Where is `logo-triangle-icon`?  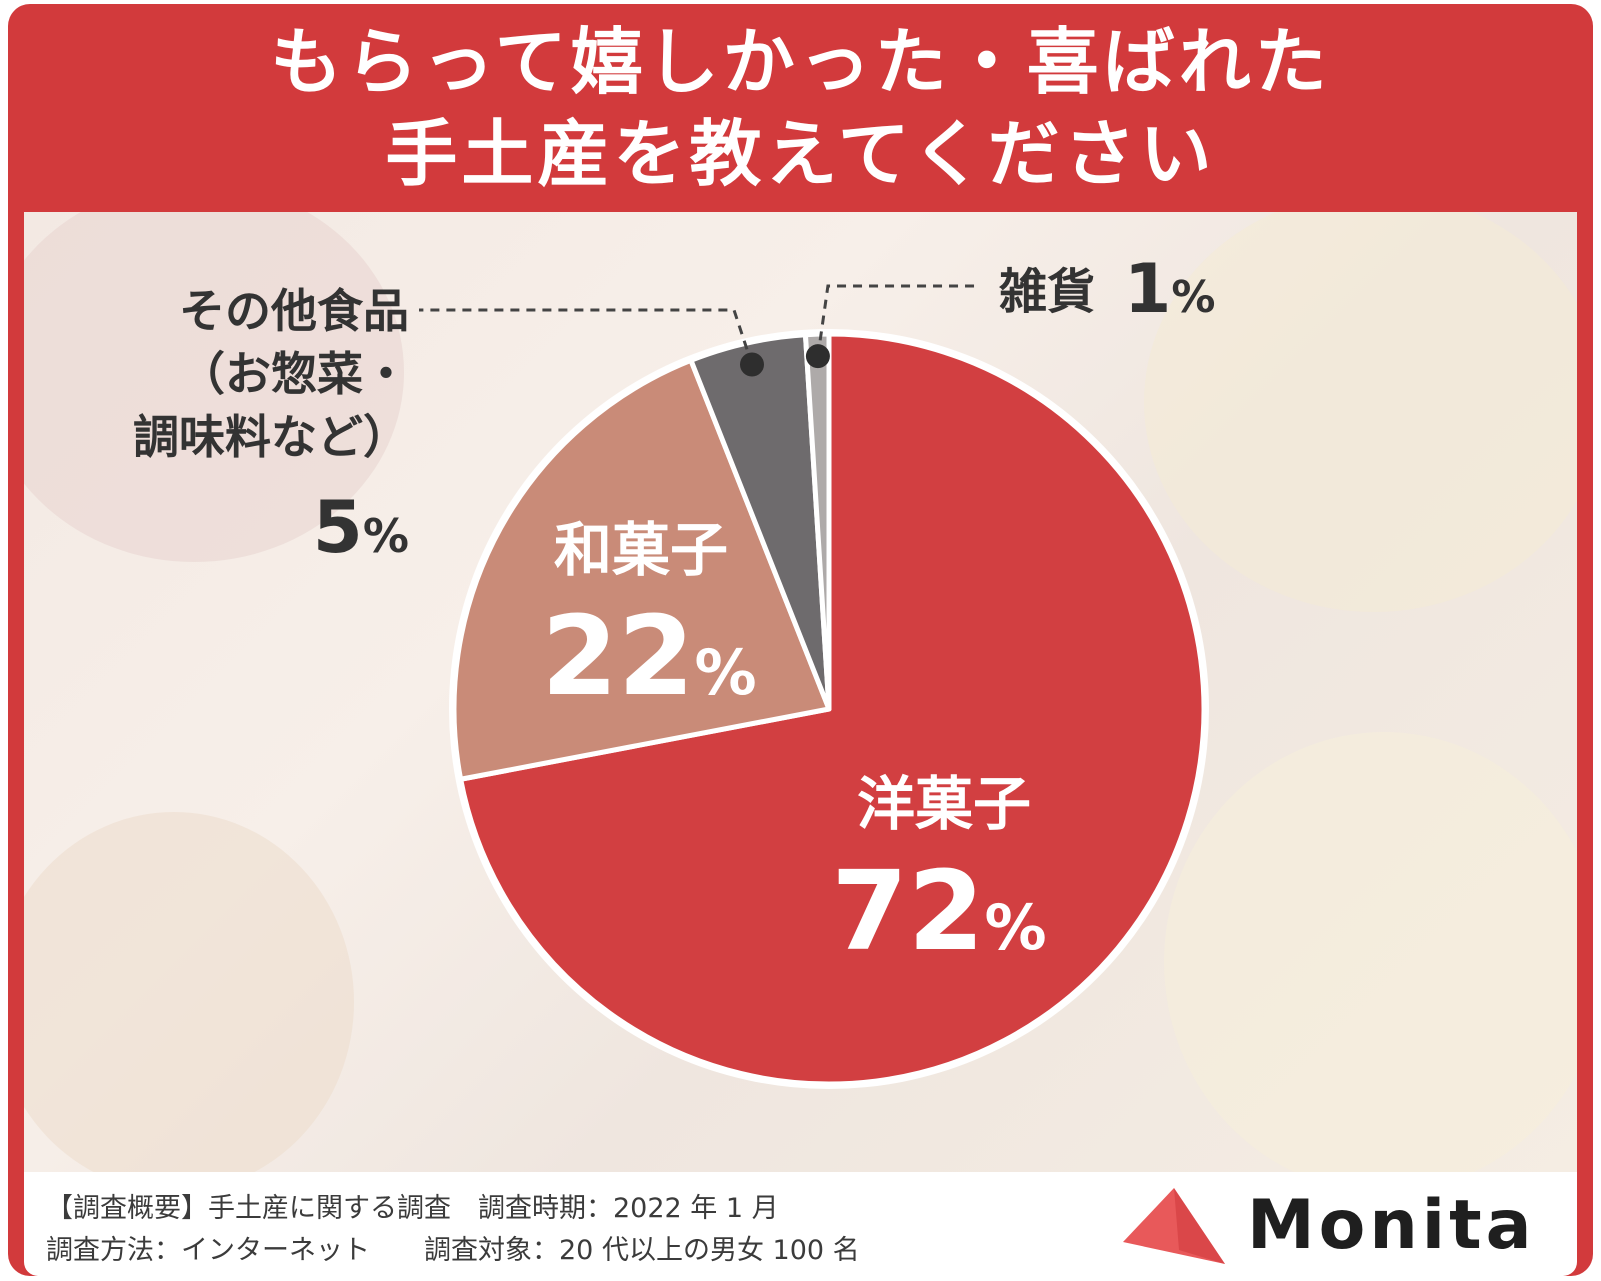
logo-triangle-icon is located at coordinates (1174, 1226).